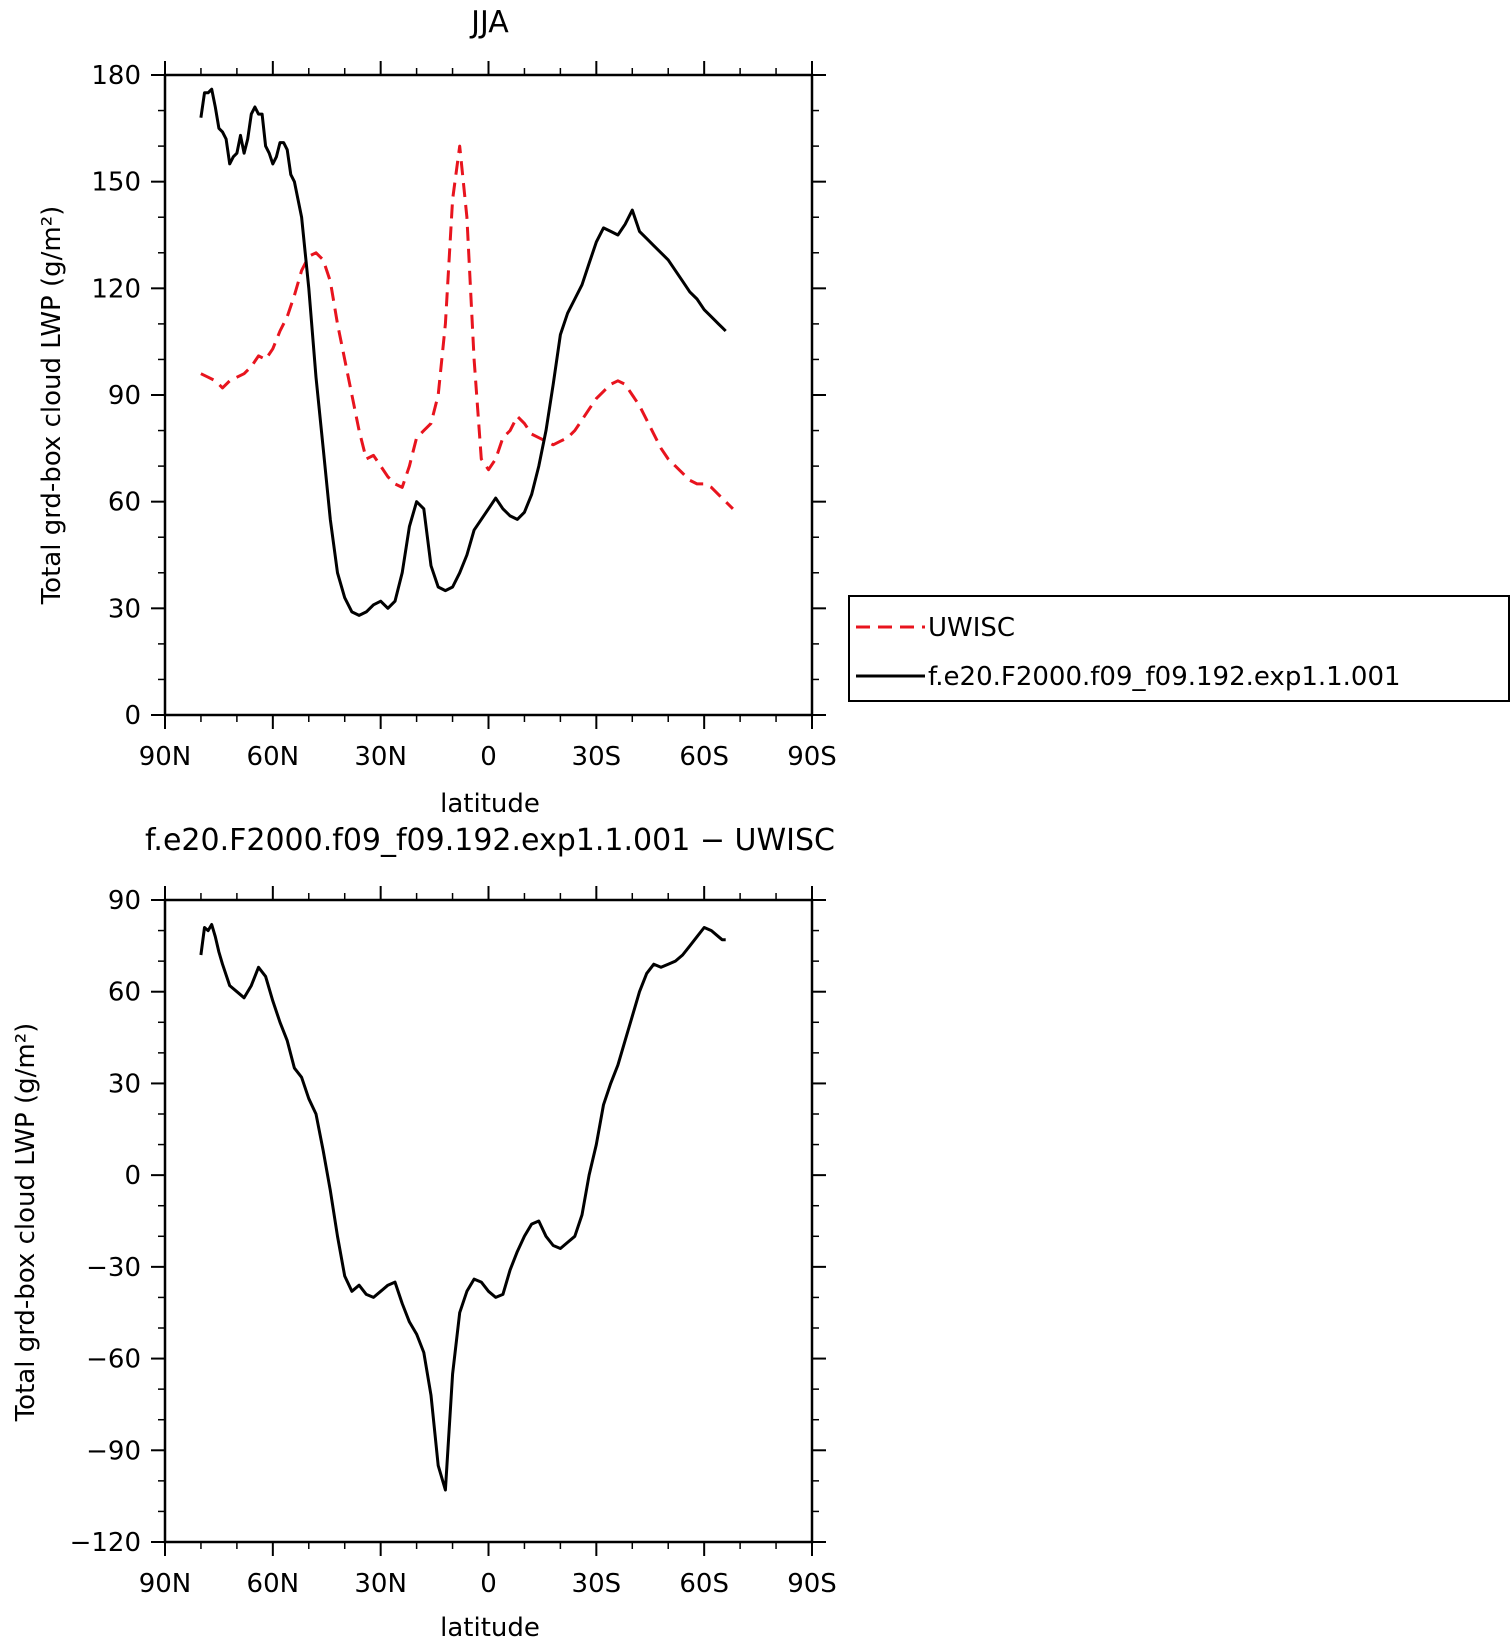 The height and width of the screenshot is (1643, 1511). I want to click on top-chart-title: JJA, so click(489, 22).